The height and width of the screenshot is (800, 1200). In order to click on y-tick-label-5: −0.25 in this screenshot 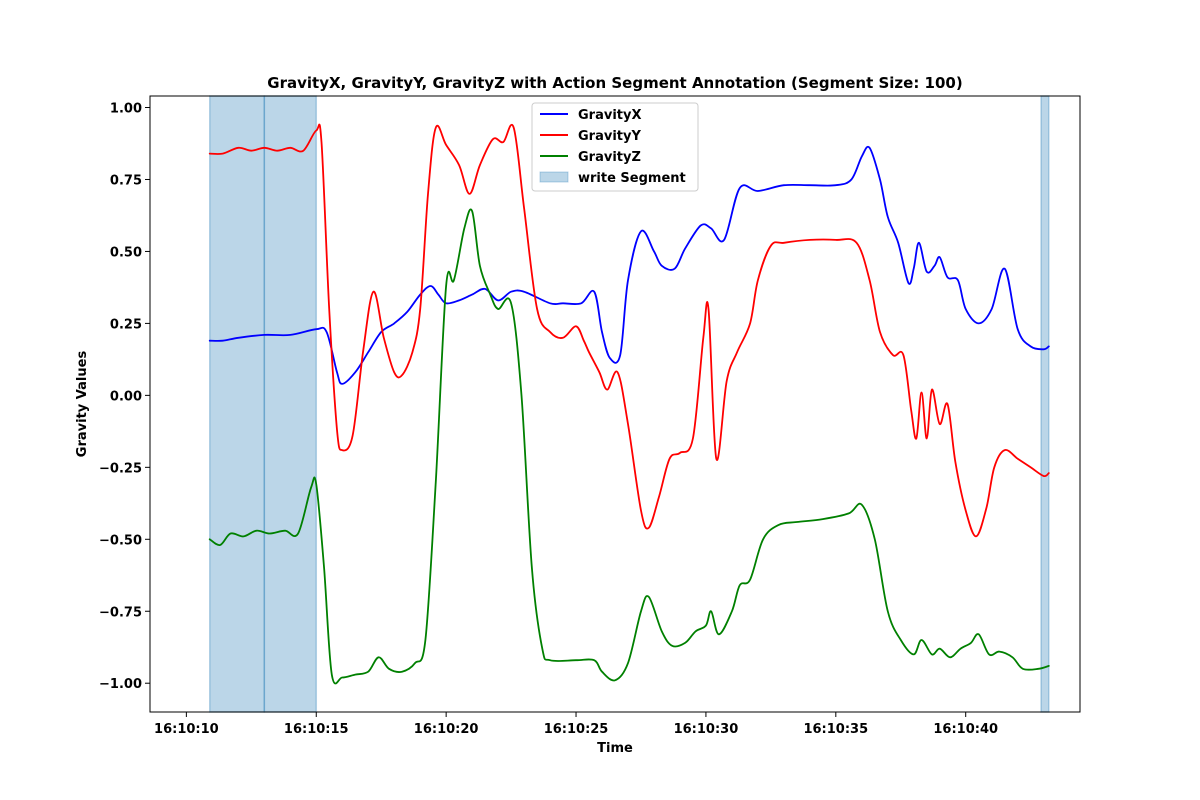, I will do `click(120, 468)`.